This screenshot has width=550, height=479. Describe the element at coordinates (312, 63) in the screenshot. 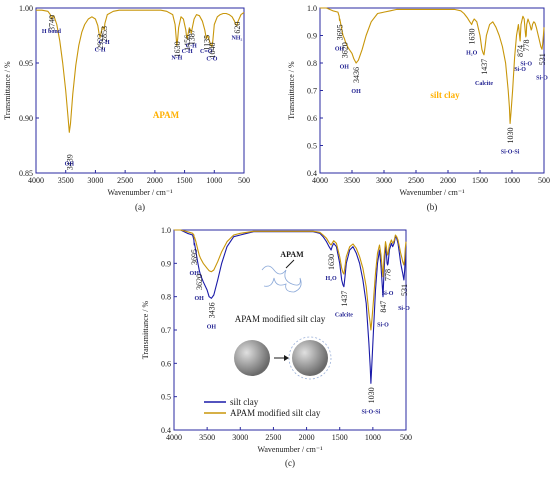

I see `y-tick-label: 0.8` at that location.